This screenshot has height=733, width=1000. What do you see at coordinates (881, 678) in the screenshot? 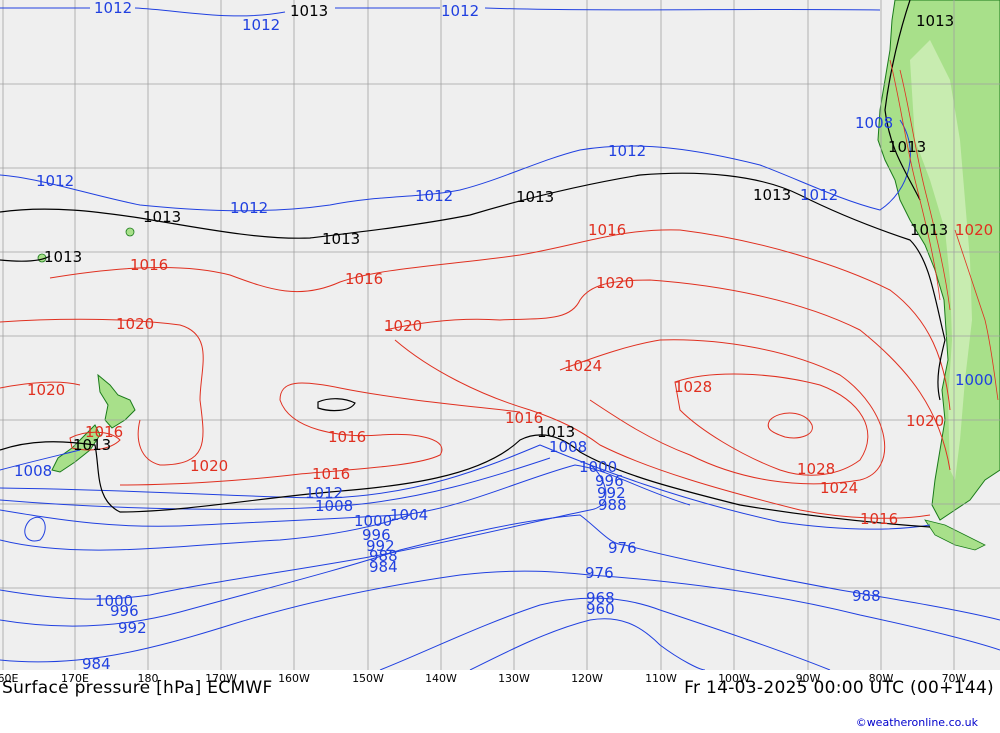
I see `longitude-label: 80W` at bounding box center [881, 678].